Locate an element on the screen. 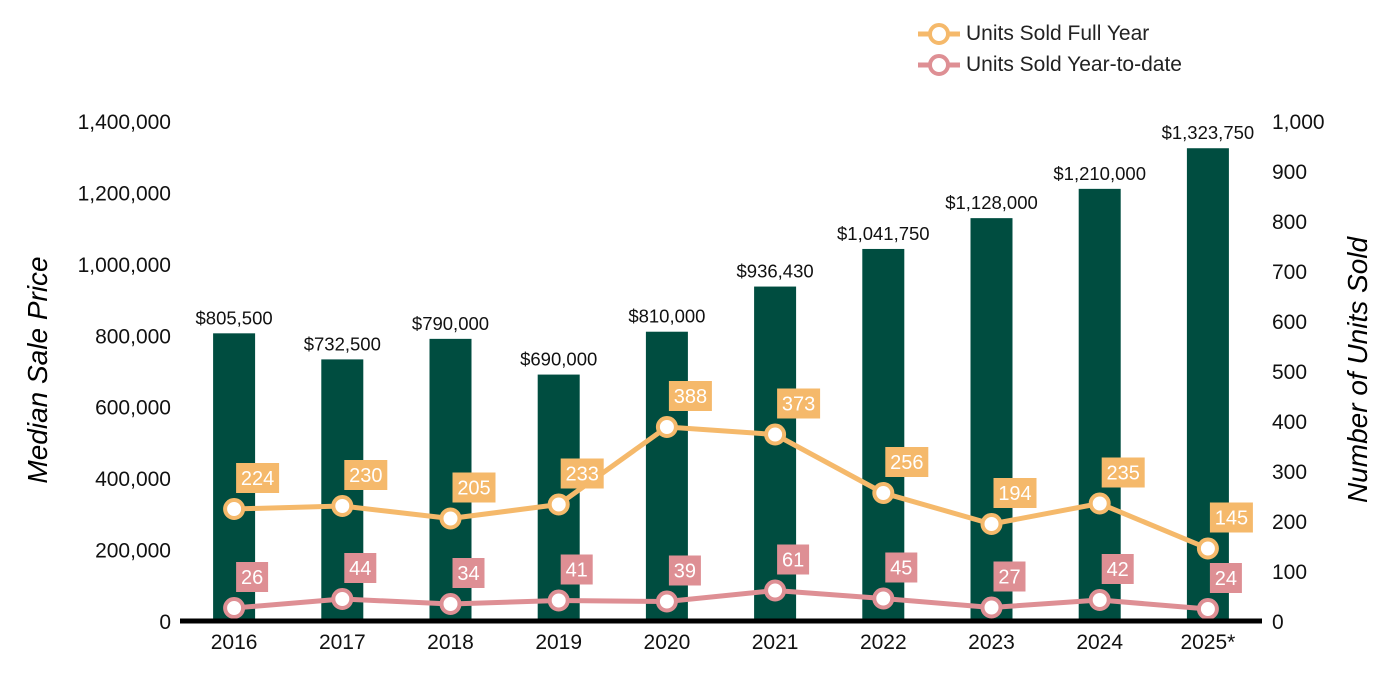  x-tick-label: 2020 is located at coordinates (667, 642).